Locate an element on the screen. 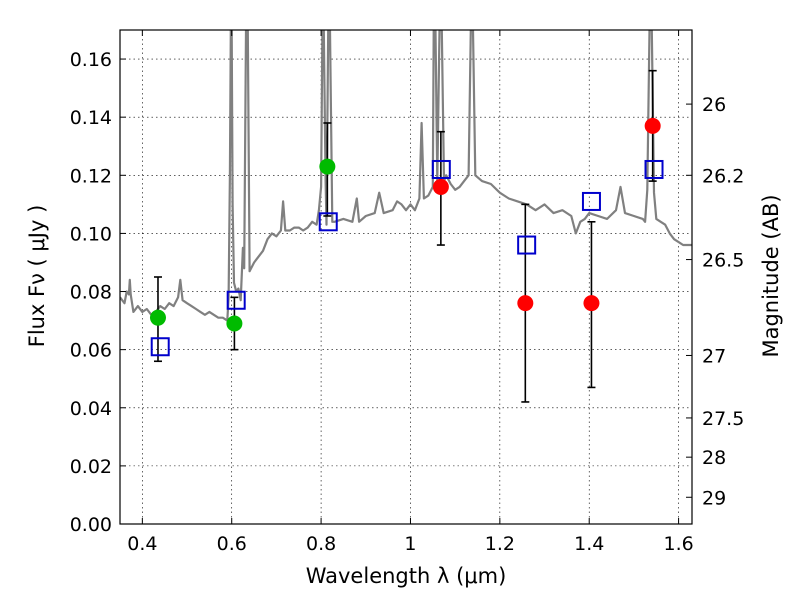 Image resolution: width=800 pixels, height=600 pixels. y-tick-label: 0.00 is located at coordinates (91, 525).